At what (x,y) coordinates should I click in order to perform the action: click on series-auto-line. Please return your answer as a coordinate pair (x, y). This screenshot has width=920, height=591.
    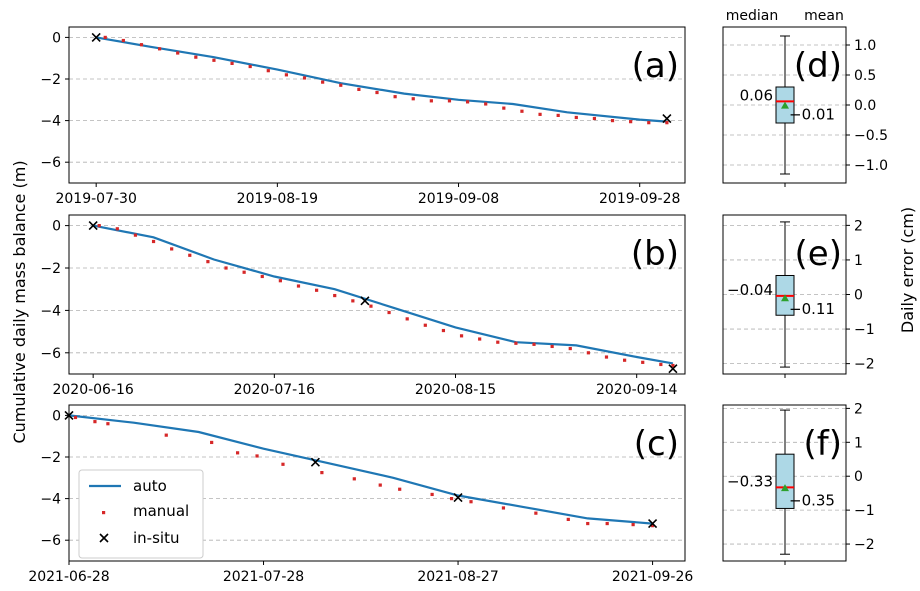
    Looking at the image, I should click on (381, 79).